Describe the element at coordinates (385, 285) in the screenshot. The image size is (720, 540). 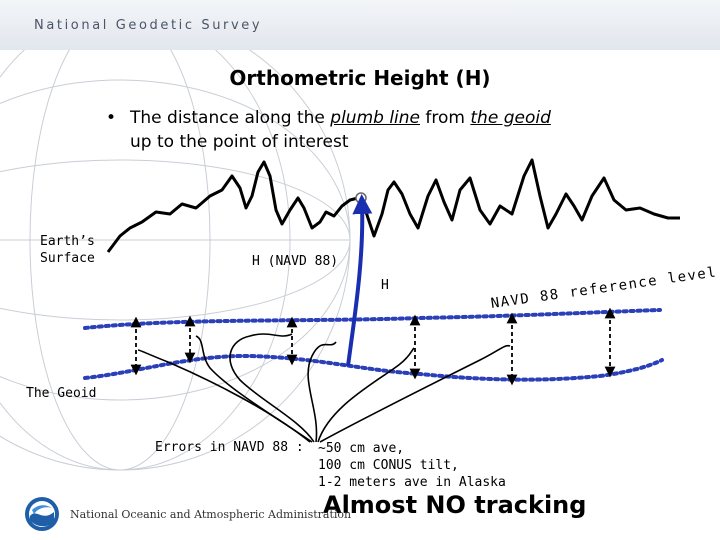
I see `h-label: H` at that location.